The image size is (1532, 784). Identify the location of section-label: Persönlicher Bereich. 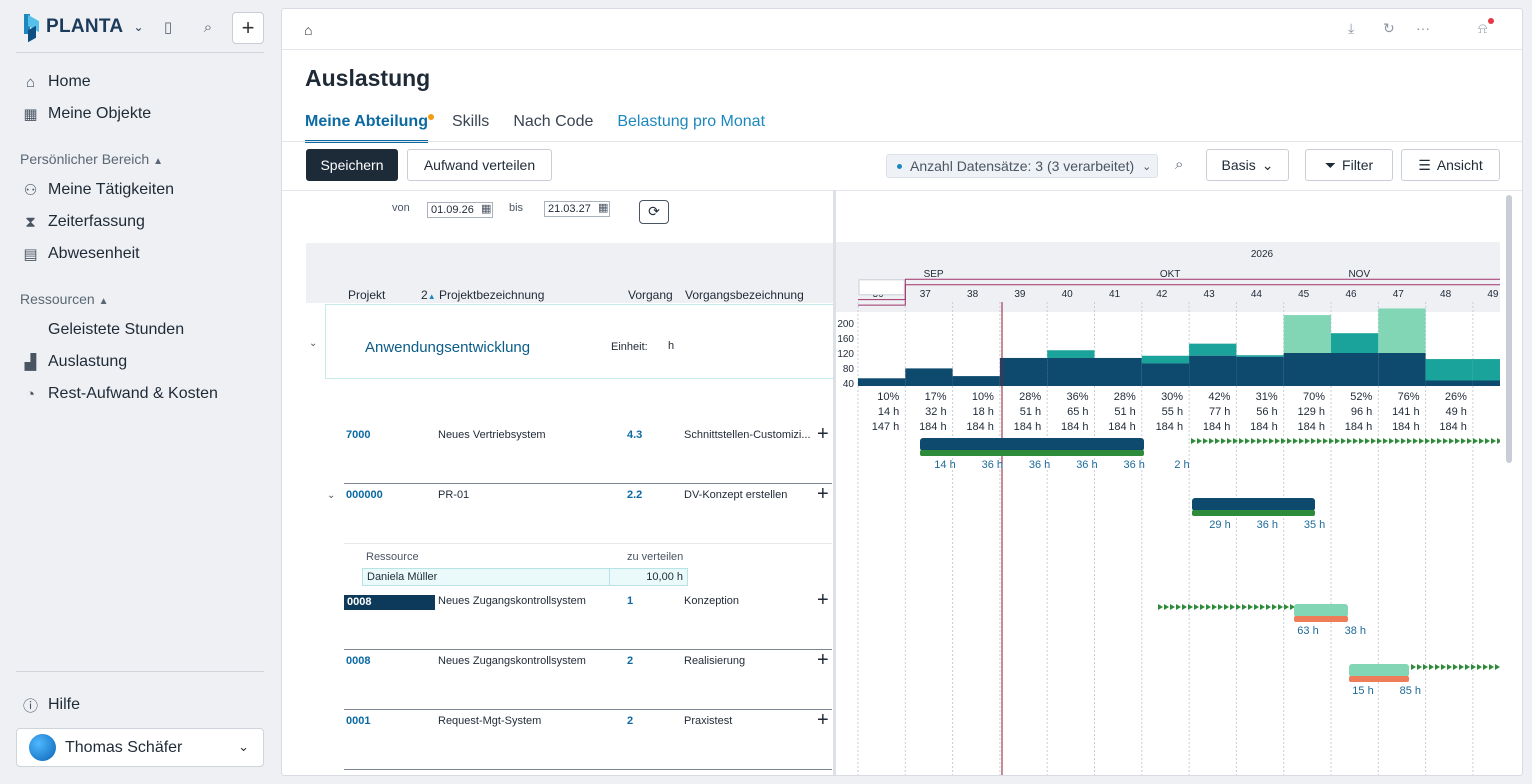
(85, 159).